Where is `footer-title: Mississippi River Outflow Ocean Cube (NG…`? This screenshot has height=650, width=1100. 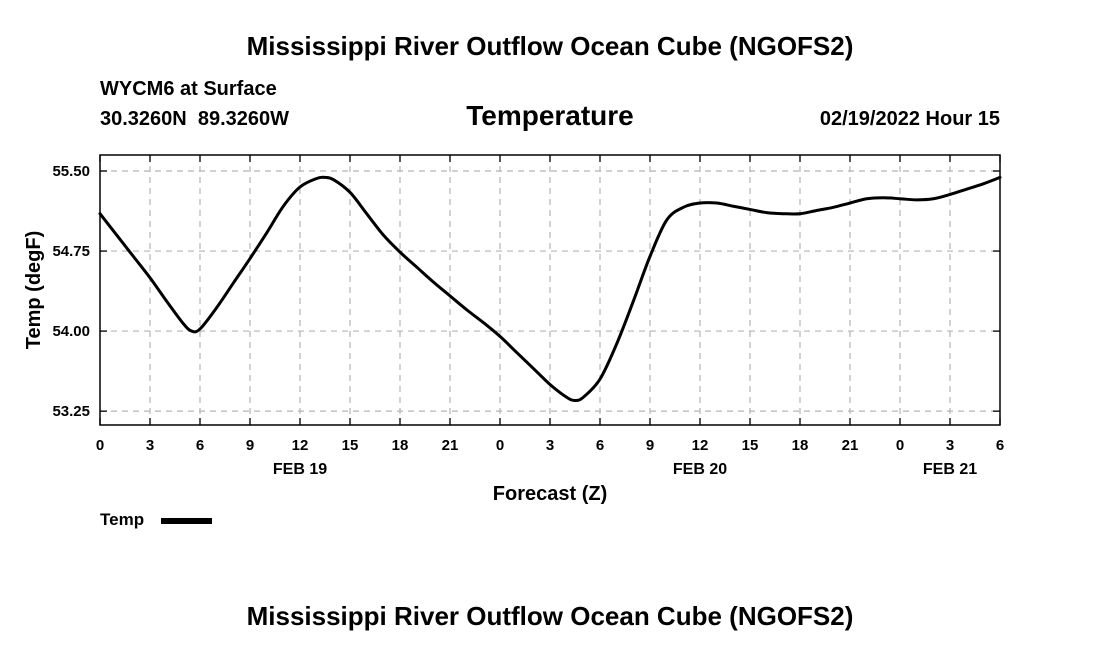 footer-title: Mississippi River Outflow Ocean Cube (NG… is located at coordinates (550, 616).